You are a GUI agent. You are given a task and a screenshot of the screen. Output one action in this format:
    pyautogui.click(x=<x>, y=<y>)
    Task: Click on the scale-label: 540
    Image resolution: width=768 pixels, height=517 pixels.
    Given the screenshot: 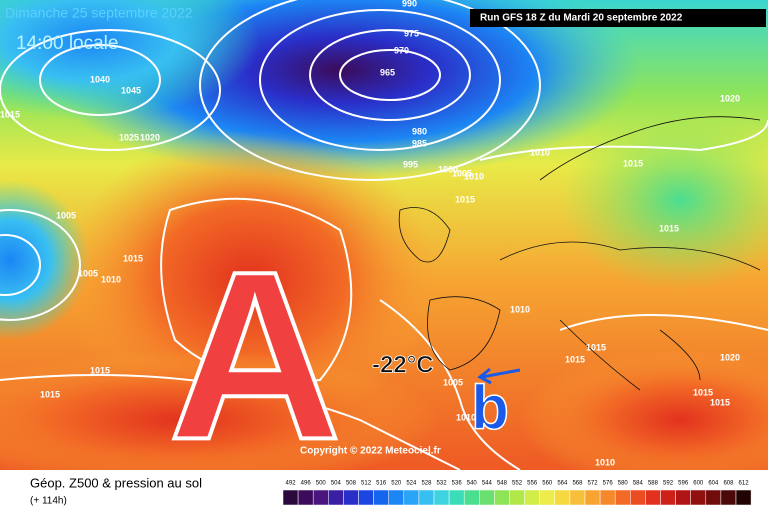 What is the action you would take?
    pyautogui.click(x=472, y=484)
    